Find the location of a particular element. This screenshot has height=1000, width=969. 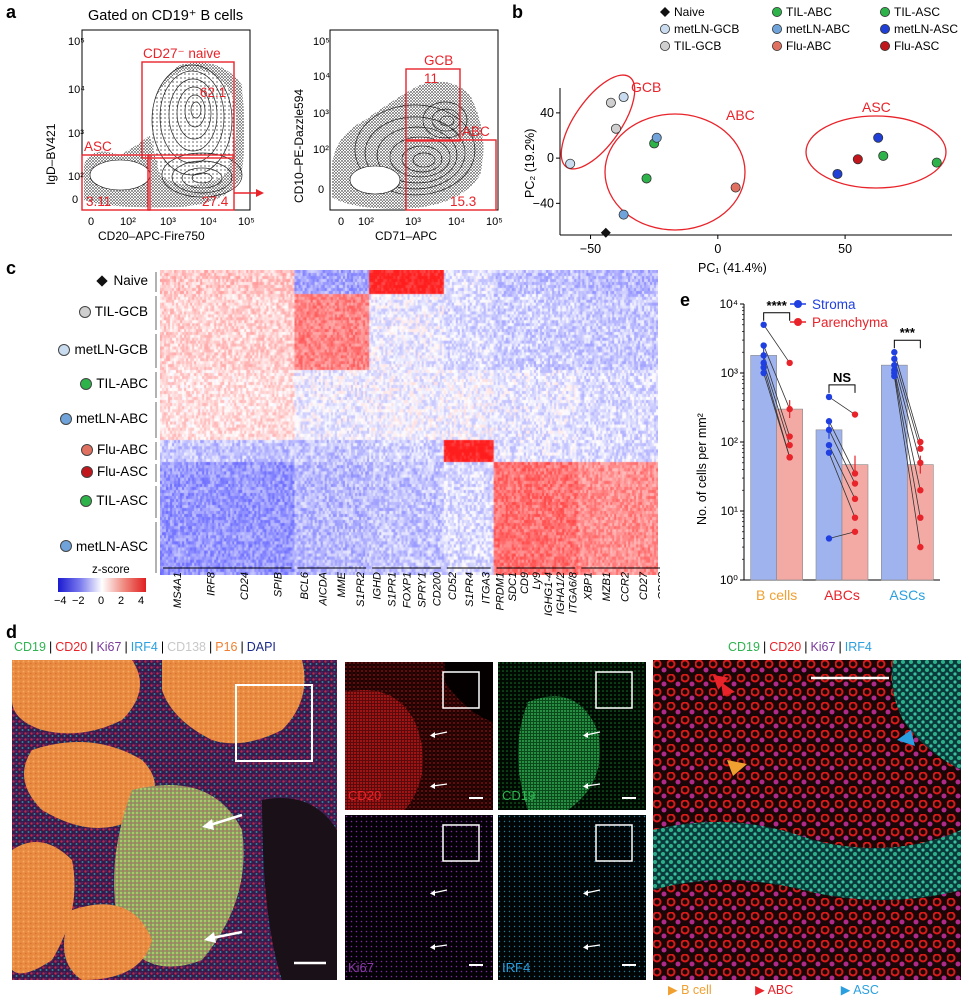

gate-cd20-value: 27.4 is located at coordinates (215, 201).